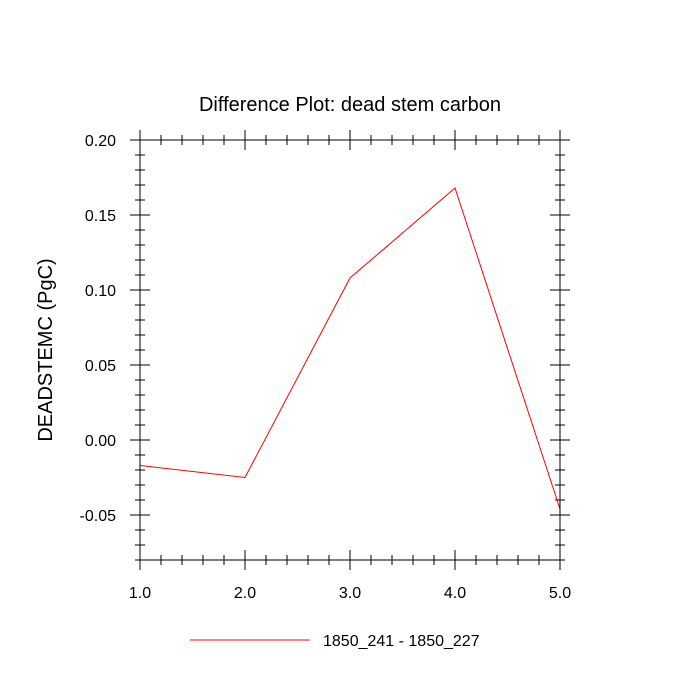 This screenshot has height=700, width=700. What do you see at coordinates (98, 516) in the screenshot?
I see `y-tick-label: -0.05` at bounding box center [98, 516].